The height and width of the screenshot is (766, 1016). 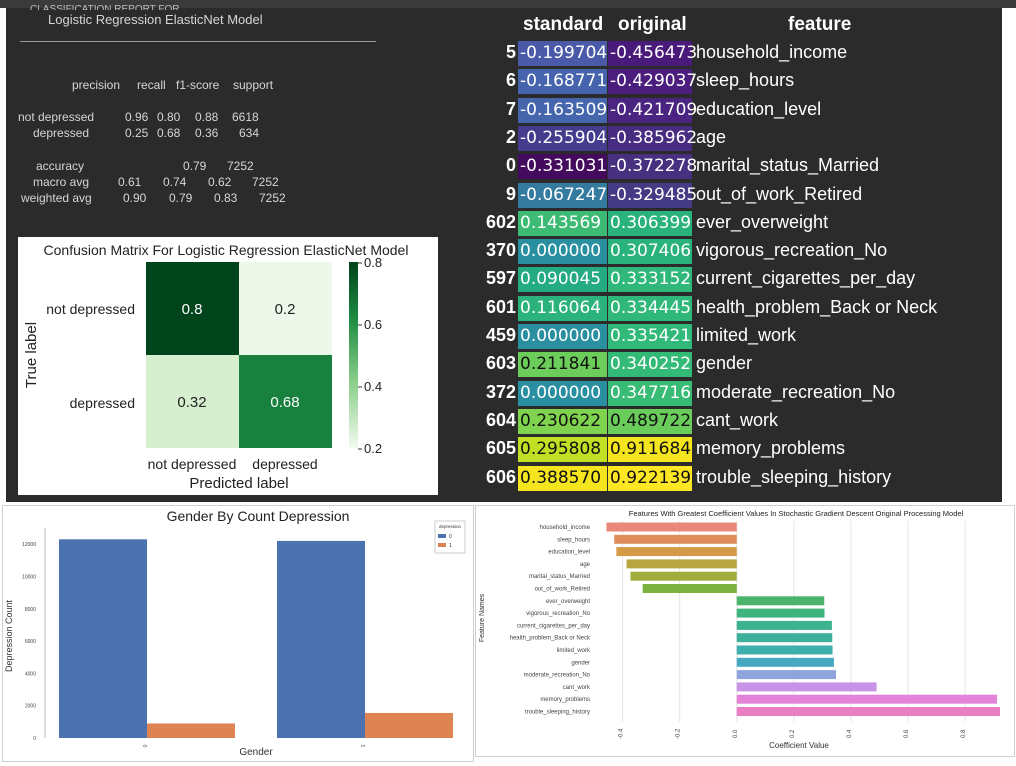 What do you see at coordinates (500, 448) in the screenshot?
I see `row-index: 605` at bounding box center [500, 448].